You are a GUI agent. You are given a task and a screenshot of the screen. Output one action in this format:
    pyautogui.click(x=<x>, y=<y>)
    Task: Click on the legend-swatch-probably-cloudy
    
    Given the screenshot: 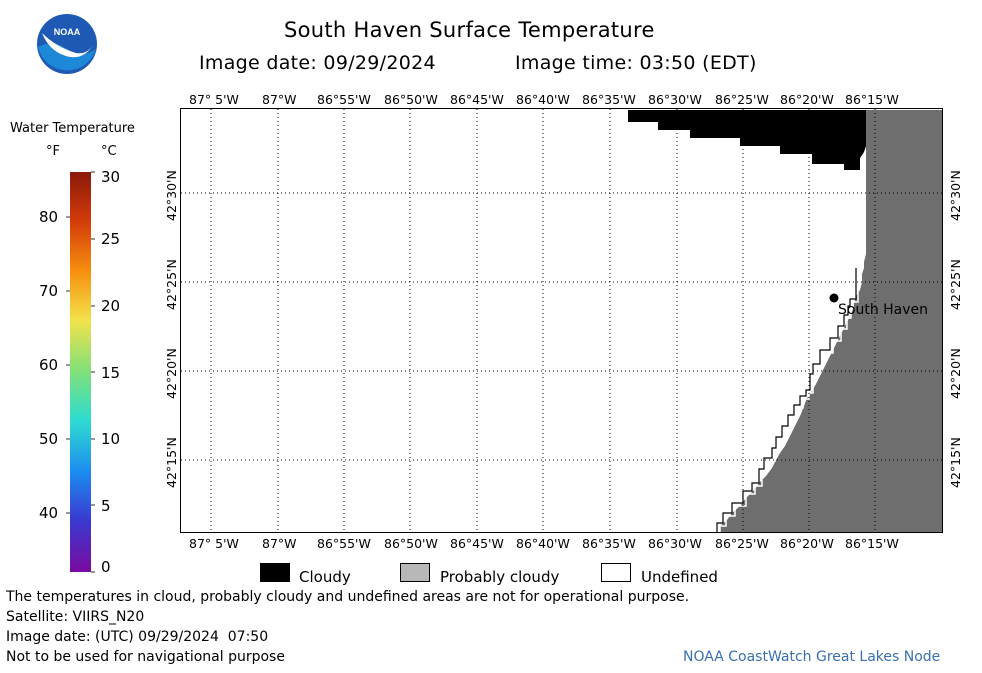 What is the action you would take?
    pyautogui.click(x=415, y=572)
    